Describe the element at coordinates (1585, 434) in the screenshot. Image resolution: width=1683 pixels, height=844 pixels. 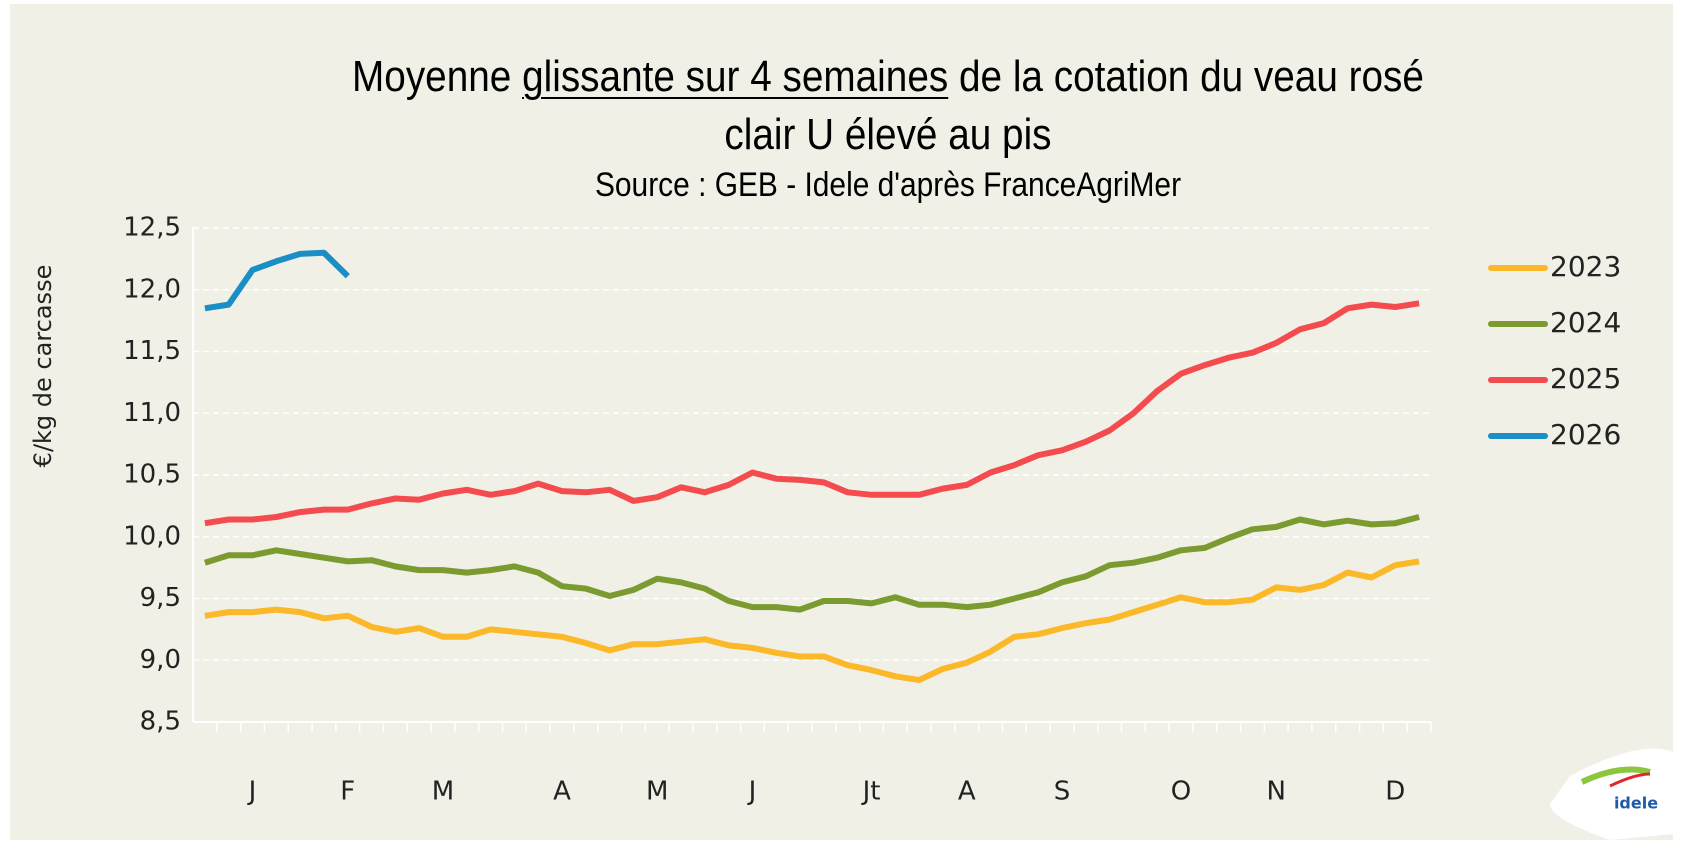
I see `legend-label: 2026` at that location.